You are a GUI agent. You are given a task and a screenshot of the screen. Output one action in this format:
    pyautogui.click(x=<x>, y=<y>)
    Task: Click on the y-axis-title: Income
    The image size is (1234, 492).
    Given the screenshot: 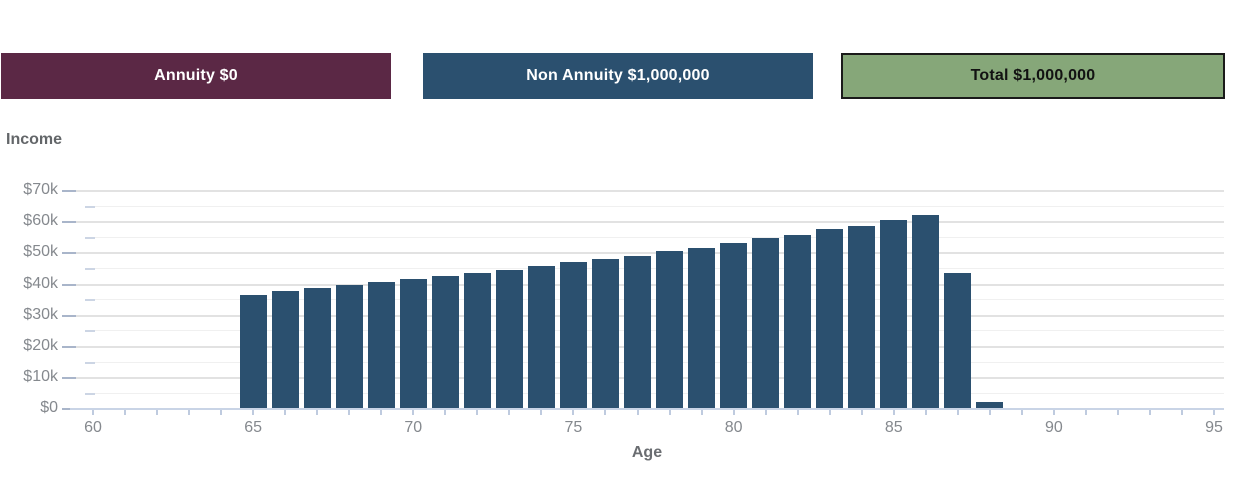 What is the action you would take?
    pyautogui.click(x=34, y=139)
    